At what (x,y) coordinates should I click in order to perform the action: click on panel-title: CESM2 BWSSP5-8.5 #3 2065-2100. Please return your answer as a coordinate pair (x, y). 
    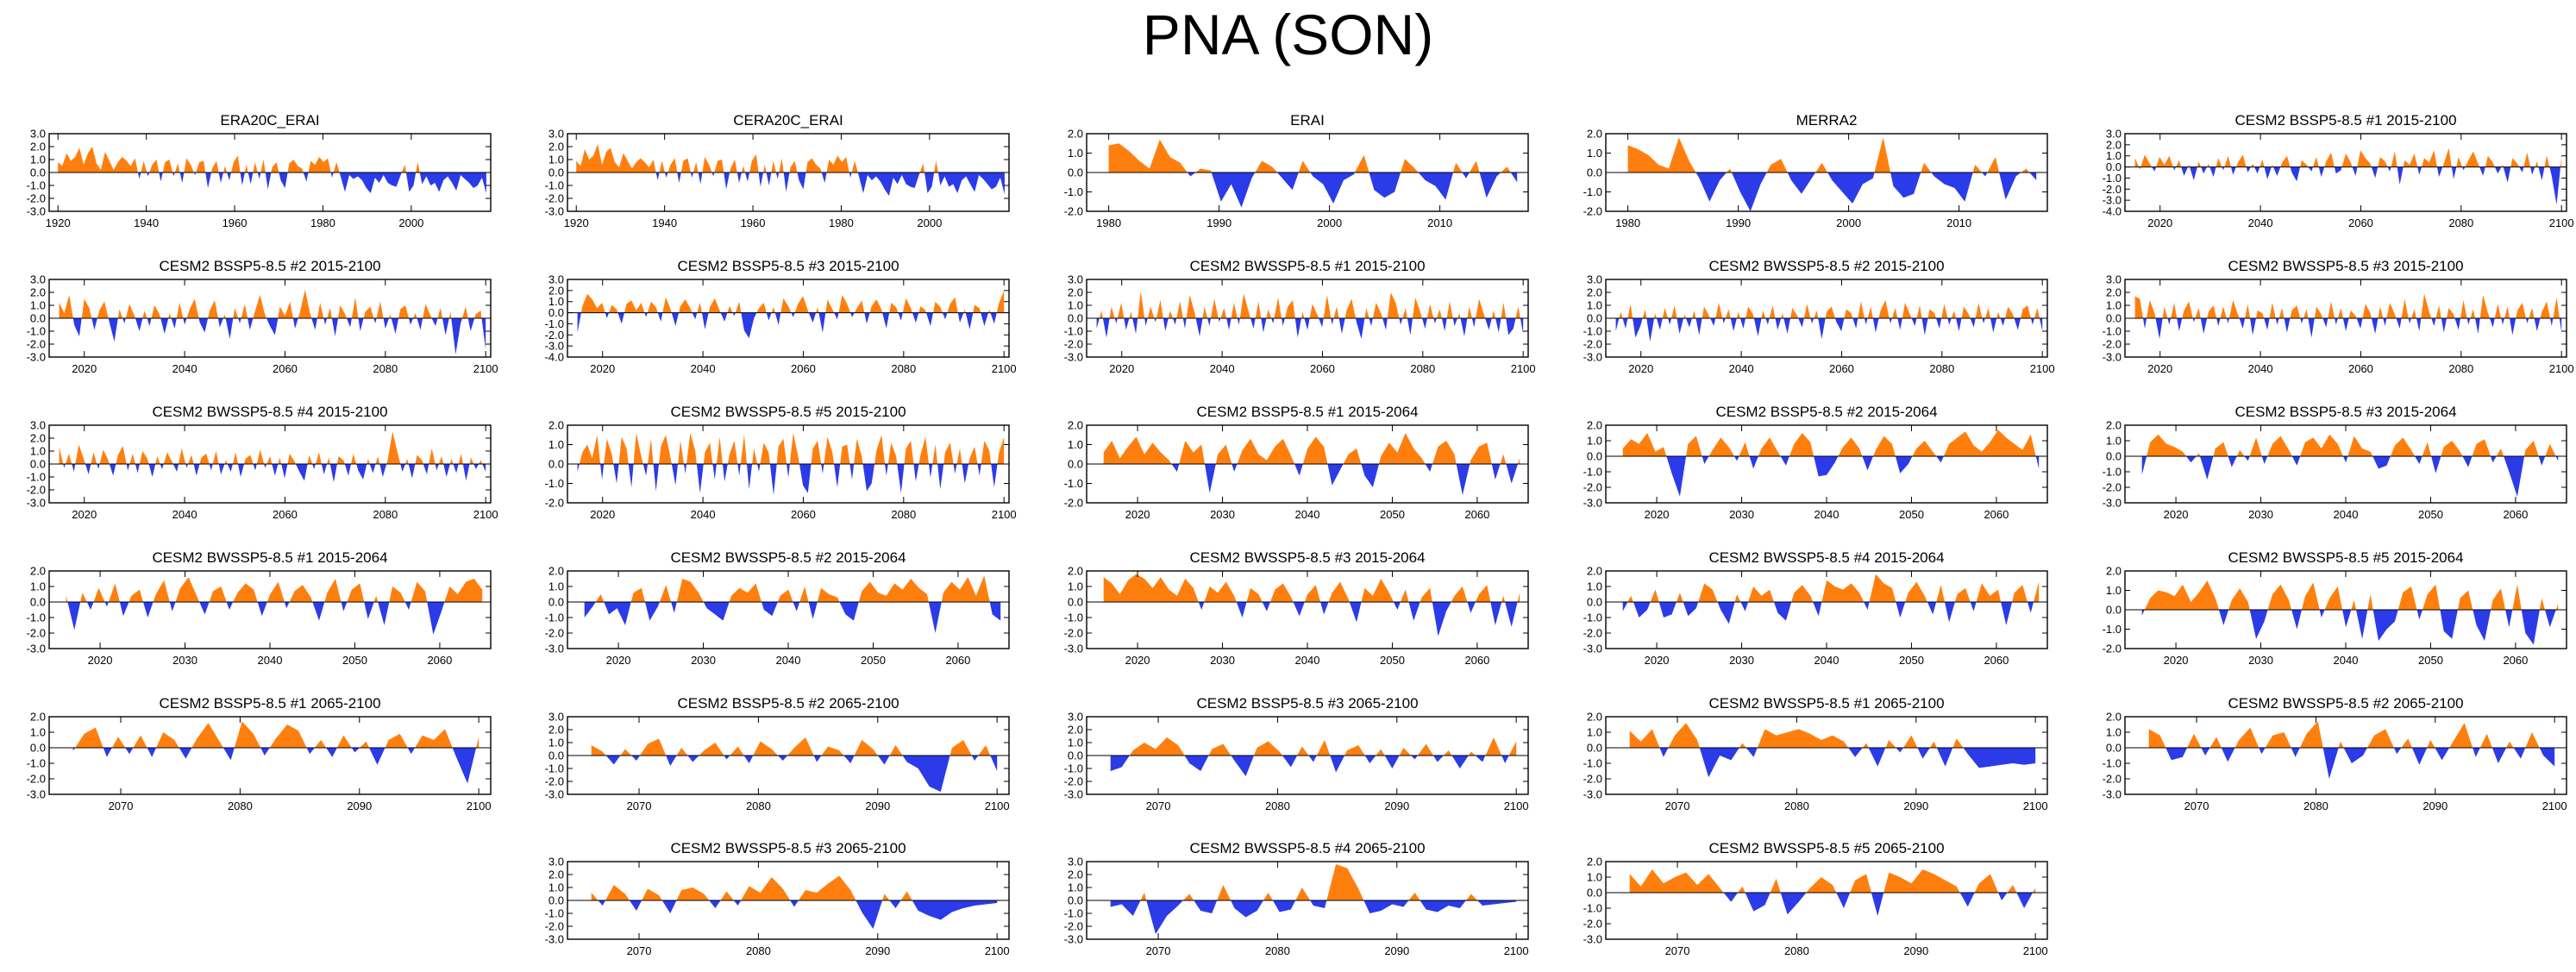
    Looking at the image, I should click on (788, 848).